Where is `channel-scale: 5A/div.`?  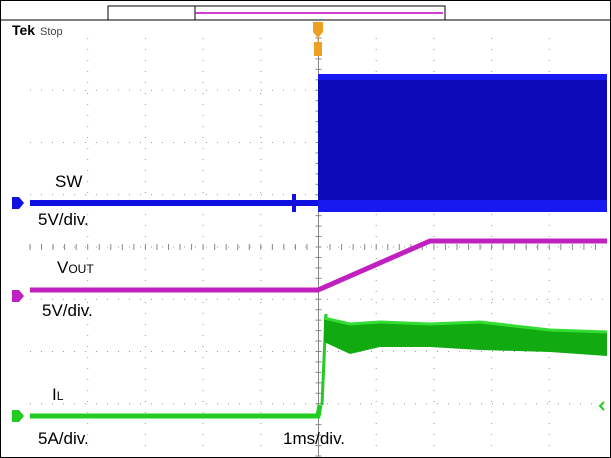
channel-scale: 5A/div. is located at coordinates (63, 438).